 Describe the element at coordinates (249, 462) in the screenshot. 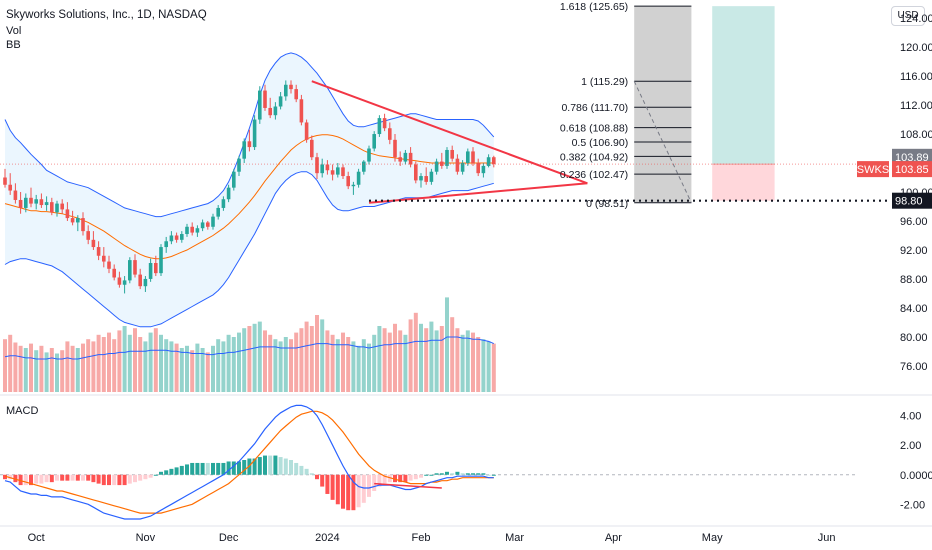

I see `signal-line` at that location.